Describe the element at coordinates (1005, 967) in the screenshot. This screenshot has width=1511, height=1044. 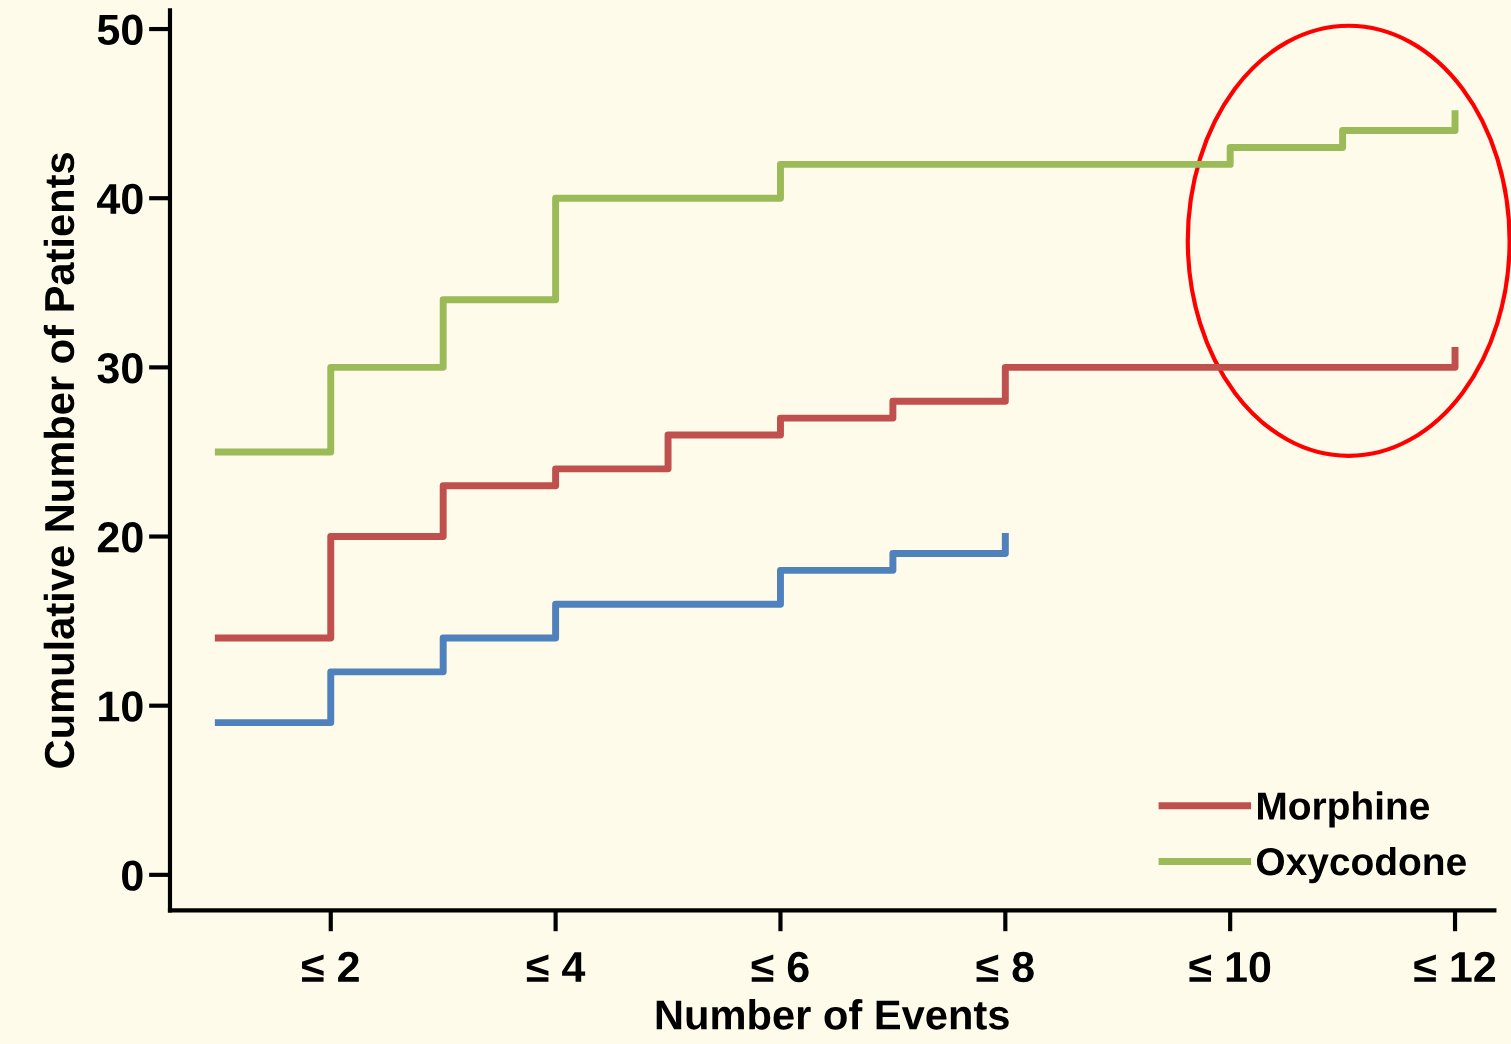
I see `x-tick-label: ≤ 8` at that location.